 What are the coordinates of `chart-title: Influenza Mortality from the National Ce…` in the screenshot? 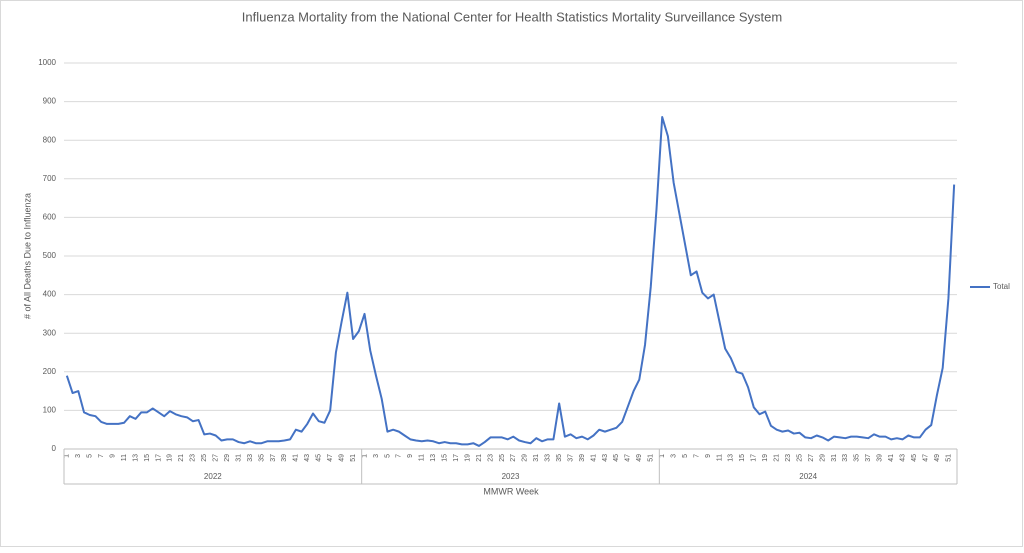 It's located at (512, 16).